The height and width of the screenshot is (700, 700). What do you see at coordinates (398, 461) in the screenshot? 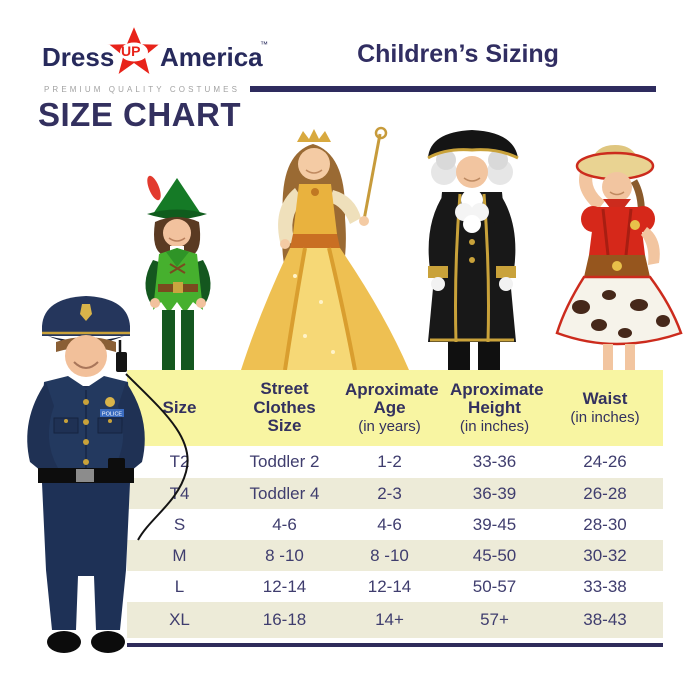
I see `table-row-t2: T2 Toddler 2 1-2 33-36 24-26` at bounding box center [398, 461].